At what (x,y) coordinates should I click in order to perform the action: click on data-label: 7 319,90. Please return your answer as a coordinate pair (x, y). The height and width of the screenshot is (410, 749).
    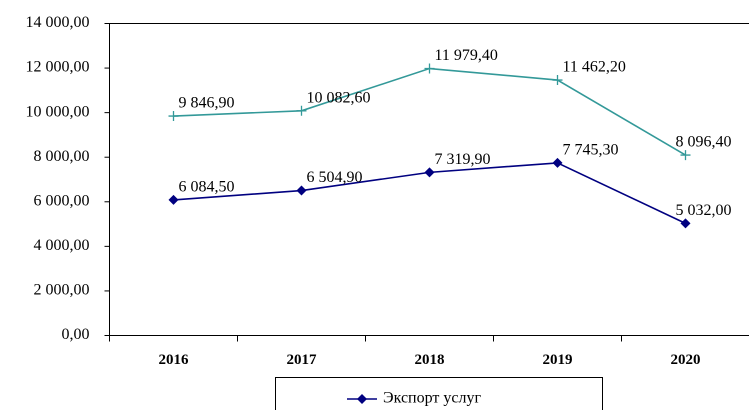
    Looking at the image, I should click on (463, 159).